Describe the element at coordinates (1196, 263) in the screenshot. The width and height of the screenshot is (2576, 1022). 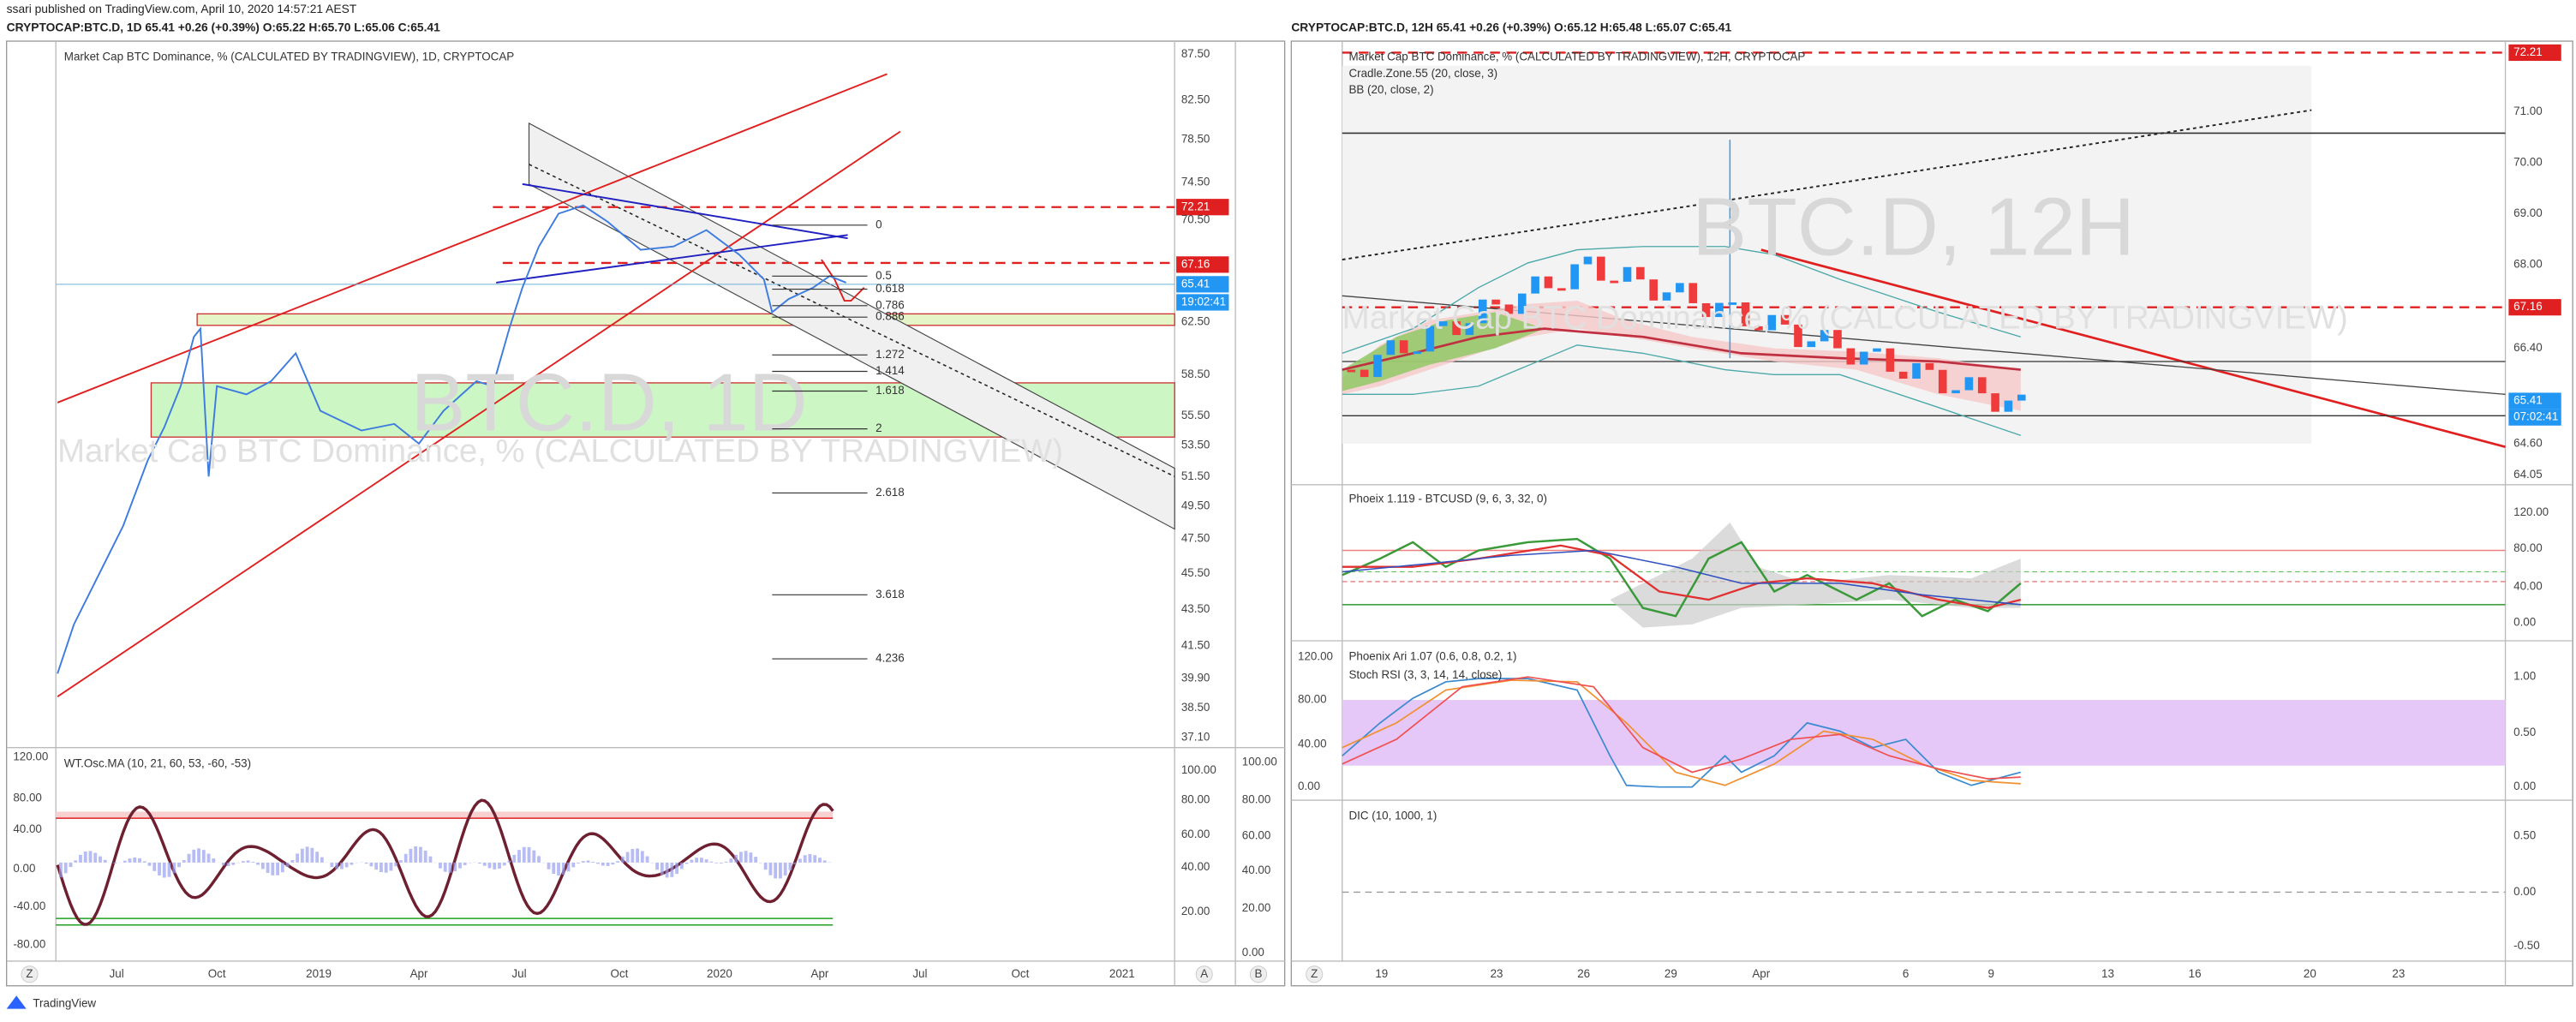
I see `axis-label: 67.16` at that location.